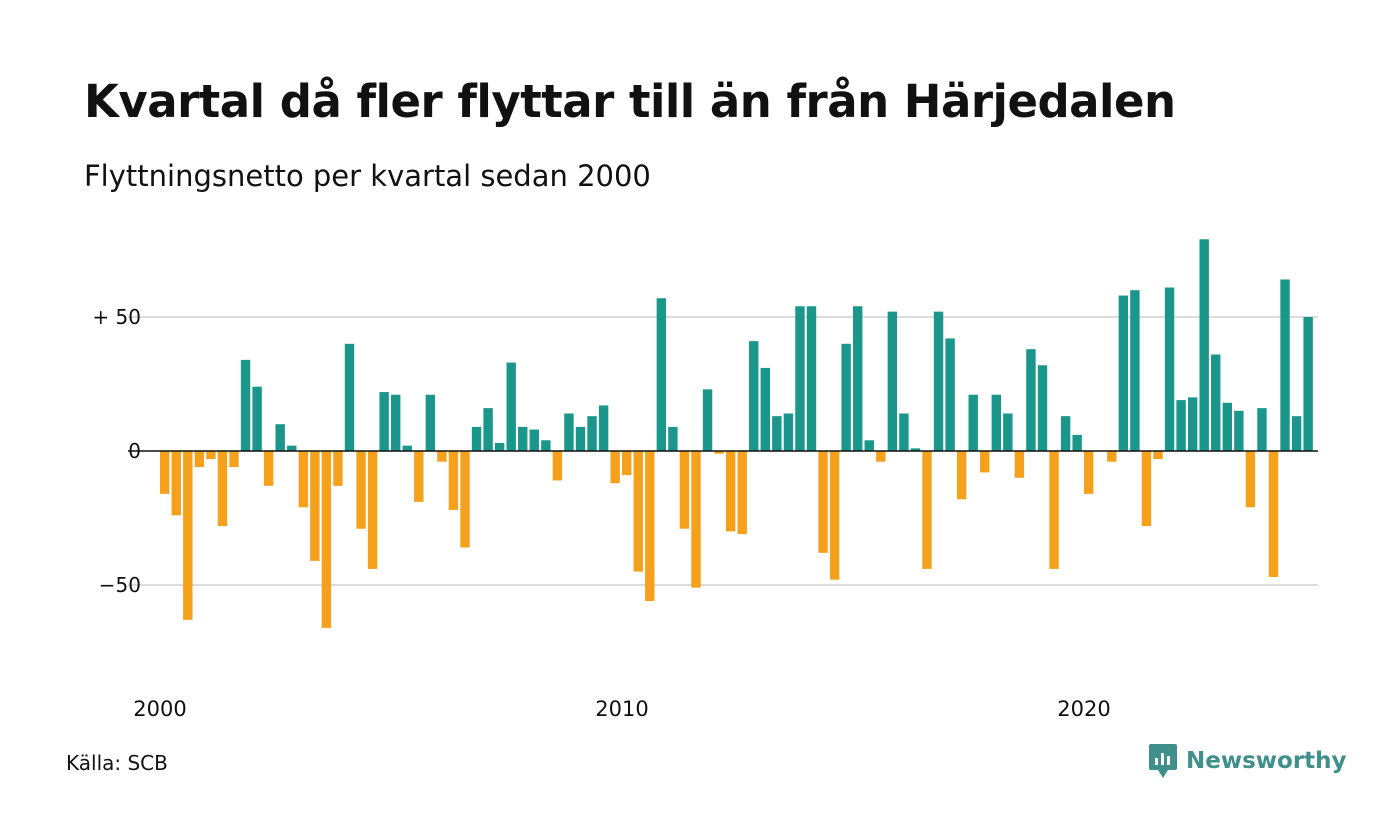  What do you see at coordinates (1083, 709) in the screenshot?
I see `x-tick-label: 2020` at bounding box center [1083, 709].